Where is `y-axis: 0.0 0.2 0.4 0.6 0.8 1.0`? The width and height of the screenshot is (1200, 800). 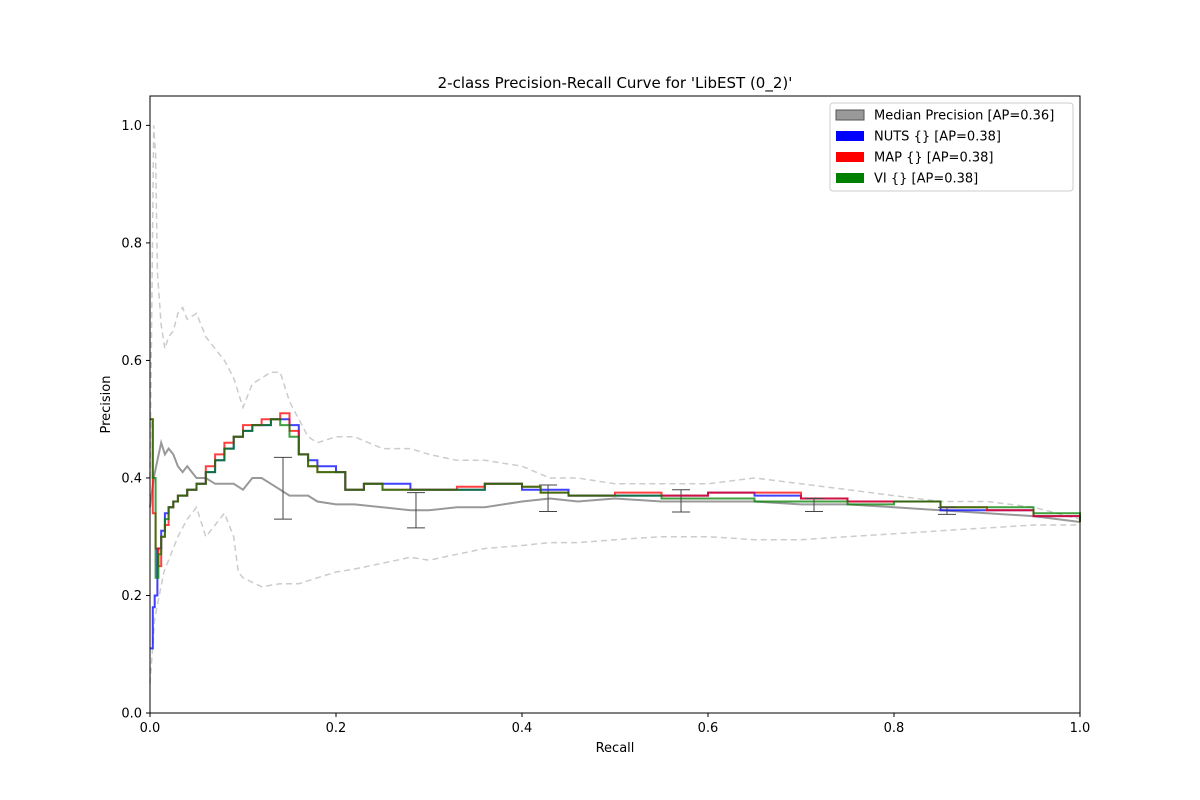
y-axis: 0.0 0.2 0.4 0.6 0.8 1.0 is located at coordinates (135, 420).